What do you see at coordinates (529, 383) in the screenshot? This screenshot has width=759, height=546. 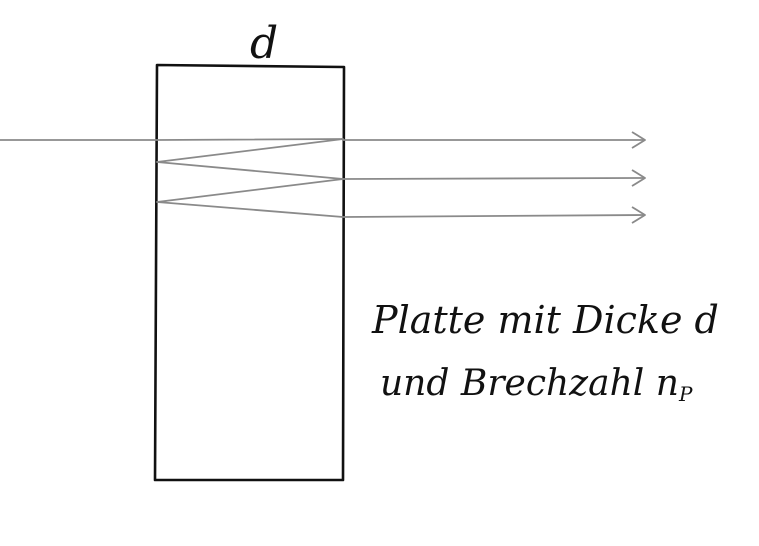 I see `caption-line-2: und Brechzahl n` at bounding box center [529, 383].